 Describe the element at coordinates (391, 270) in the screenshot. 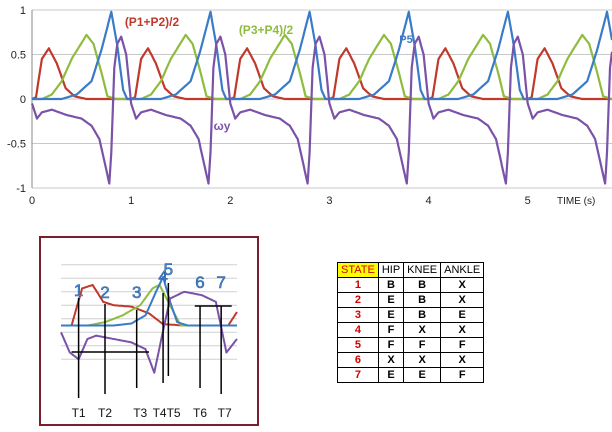

I see `column-header-hip: HIP` at that location.